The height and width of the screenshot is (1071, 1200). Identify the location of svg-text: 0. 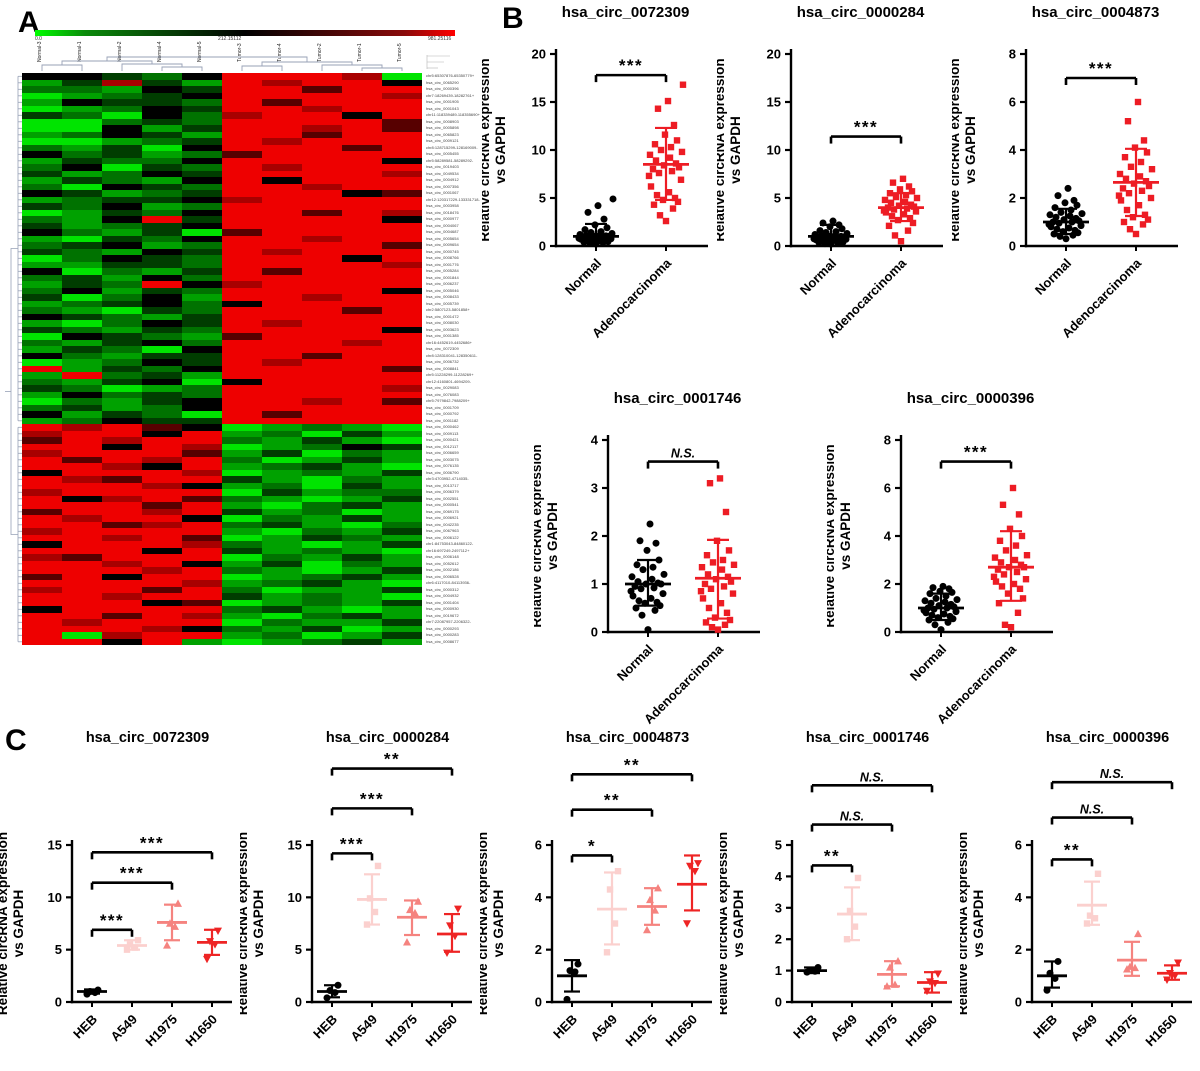
(778, 1002).